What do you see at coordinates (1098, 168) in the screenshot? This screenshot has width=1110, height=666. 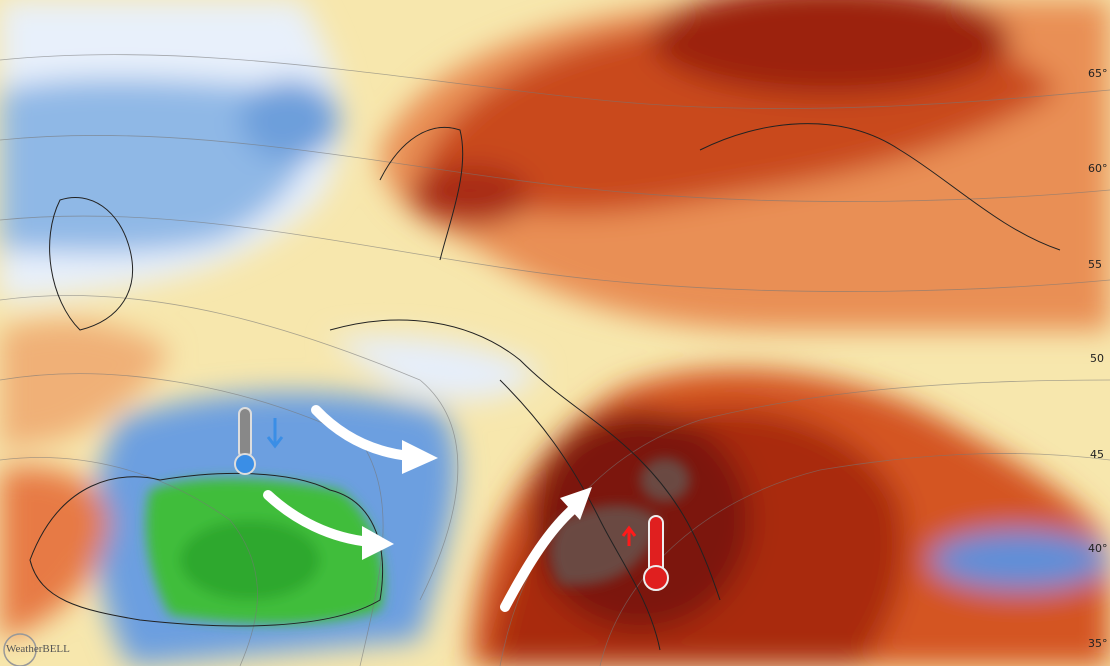 I see `latitude-label: 60°` at bounding box center [1098, 168].